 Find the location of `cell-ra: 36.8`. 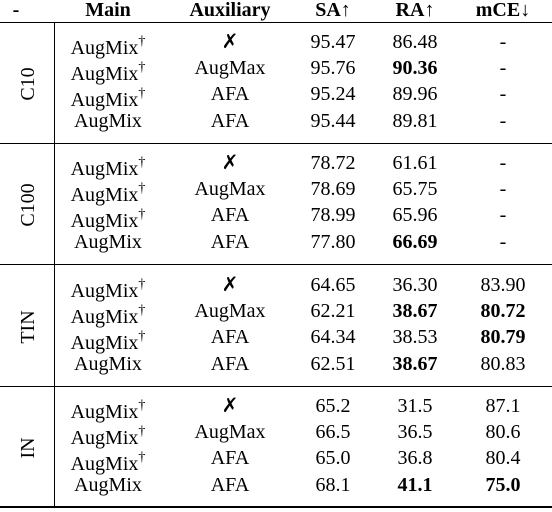

cell-ra: 36.8 is located at coordinates (415, 458).